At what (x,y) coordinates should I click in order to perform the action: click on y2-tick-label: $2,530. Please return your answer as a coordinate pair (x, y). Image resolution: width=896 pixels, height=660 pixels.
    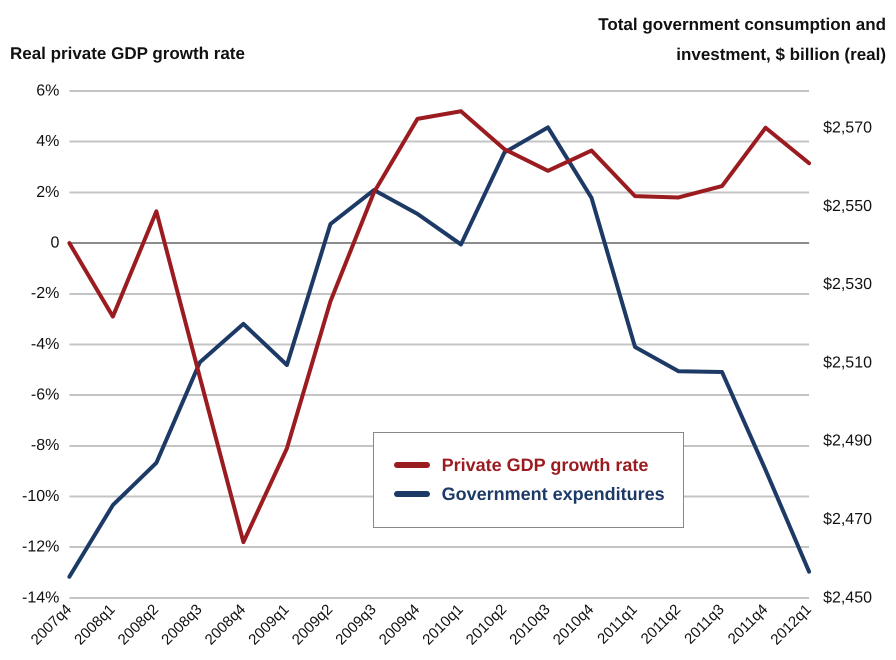
    Looking at the image, I should click on (847, 285).